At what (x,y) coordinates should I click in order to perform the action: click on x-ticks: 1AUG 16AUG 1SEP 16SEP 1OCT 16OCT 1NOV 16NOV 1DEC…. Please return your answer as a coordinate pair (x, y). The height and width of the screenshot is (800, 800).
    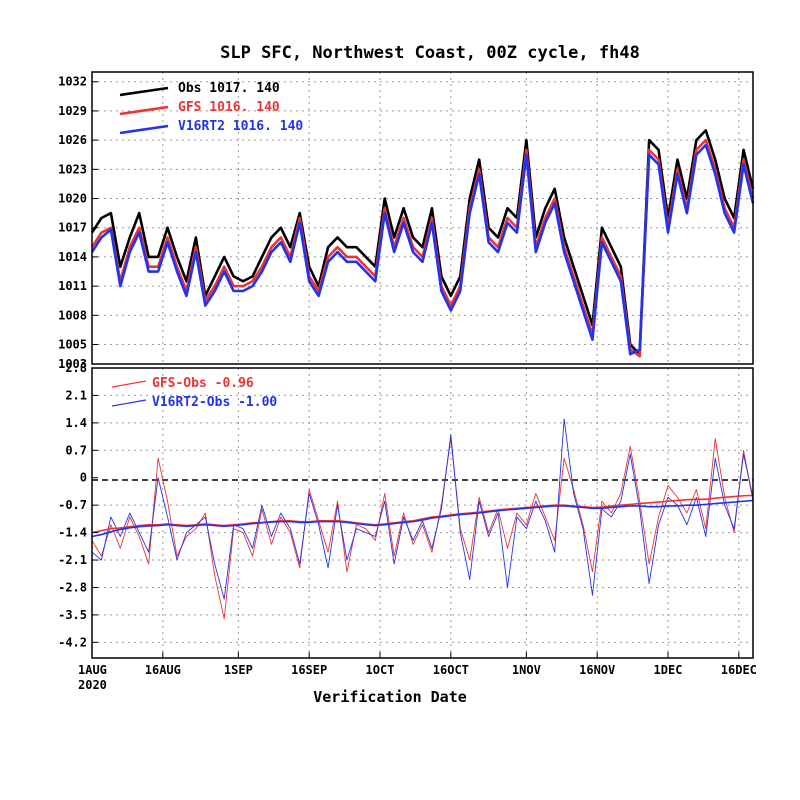
    Looking at the image, I should click on (417, 672).